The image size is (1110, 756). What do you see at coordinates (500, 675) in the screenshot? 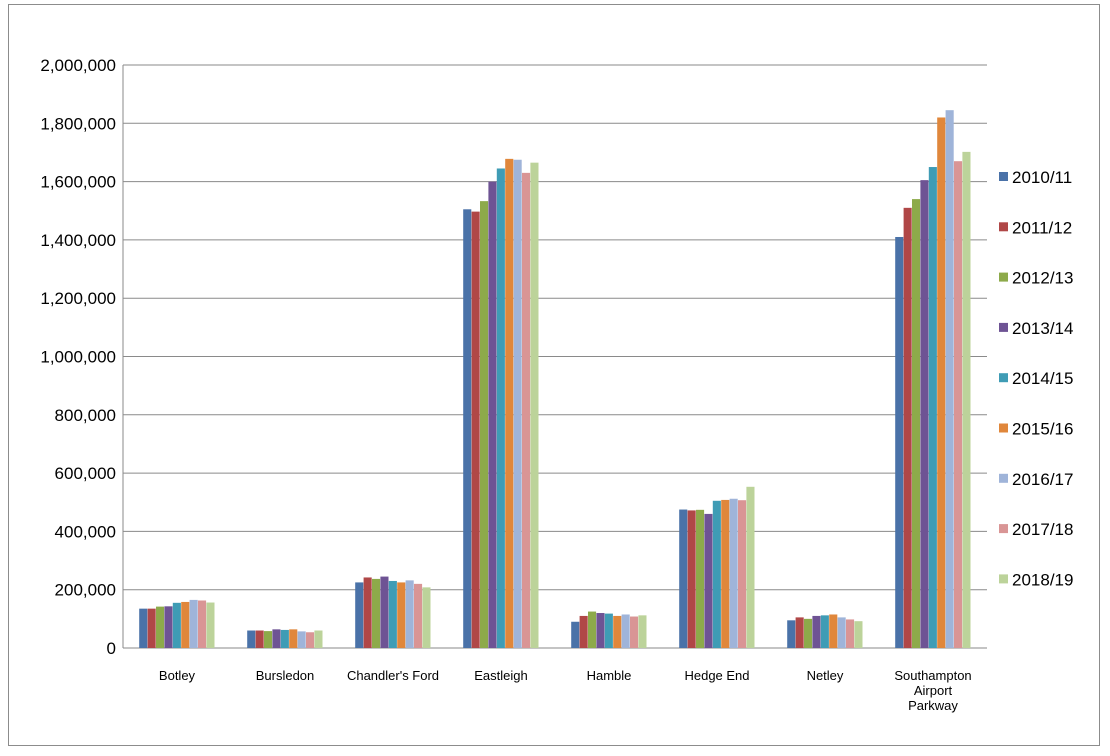
I see `x-category-label: Eastleigh` at bounding box center [500, 675].